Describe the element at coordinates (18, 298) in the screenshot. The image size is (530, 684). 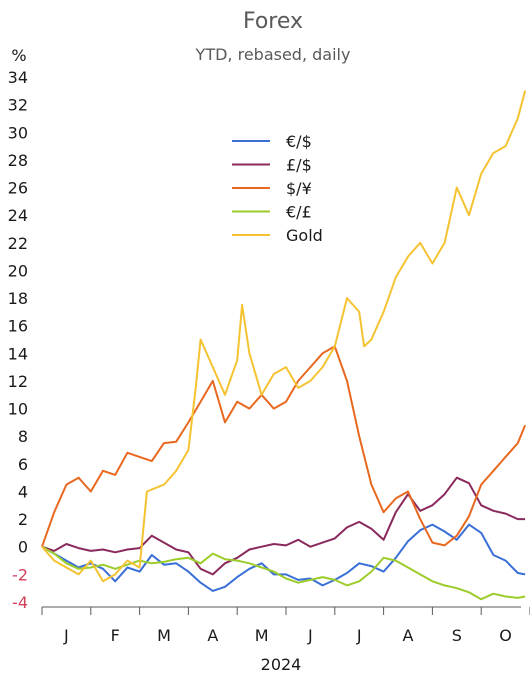
I see `y-tick-label: 18` at that location.